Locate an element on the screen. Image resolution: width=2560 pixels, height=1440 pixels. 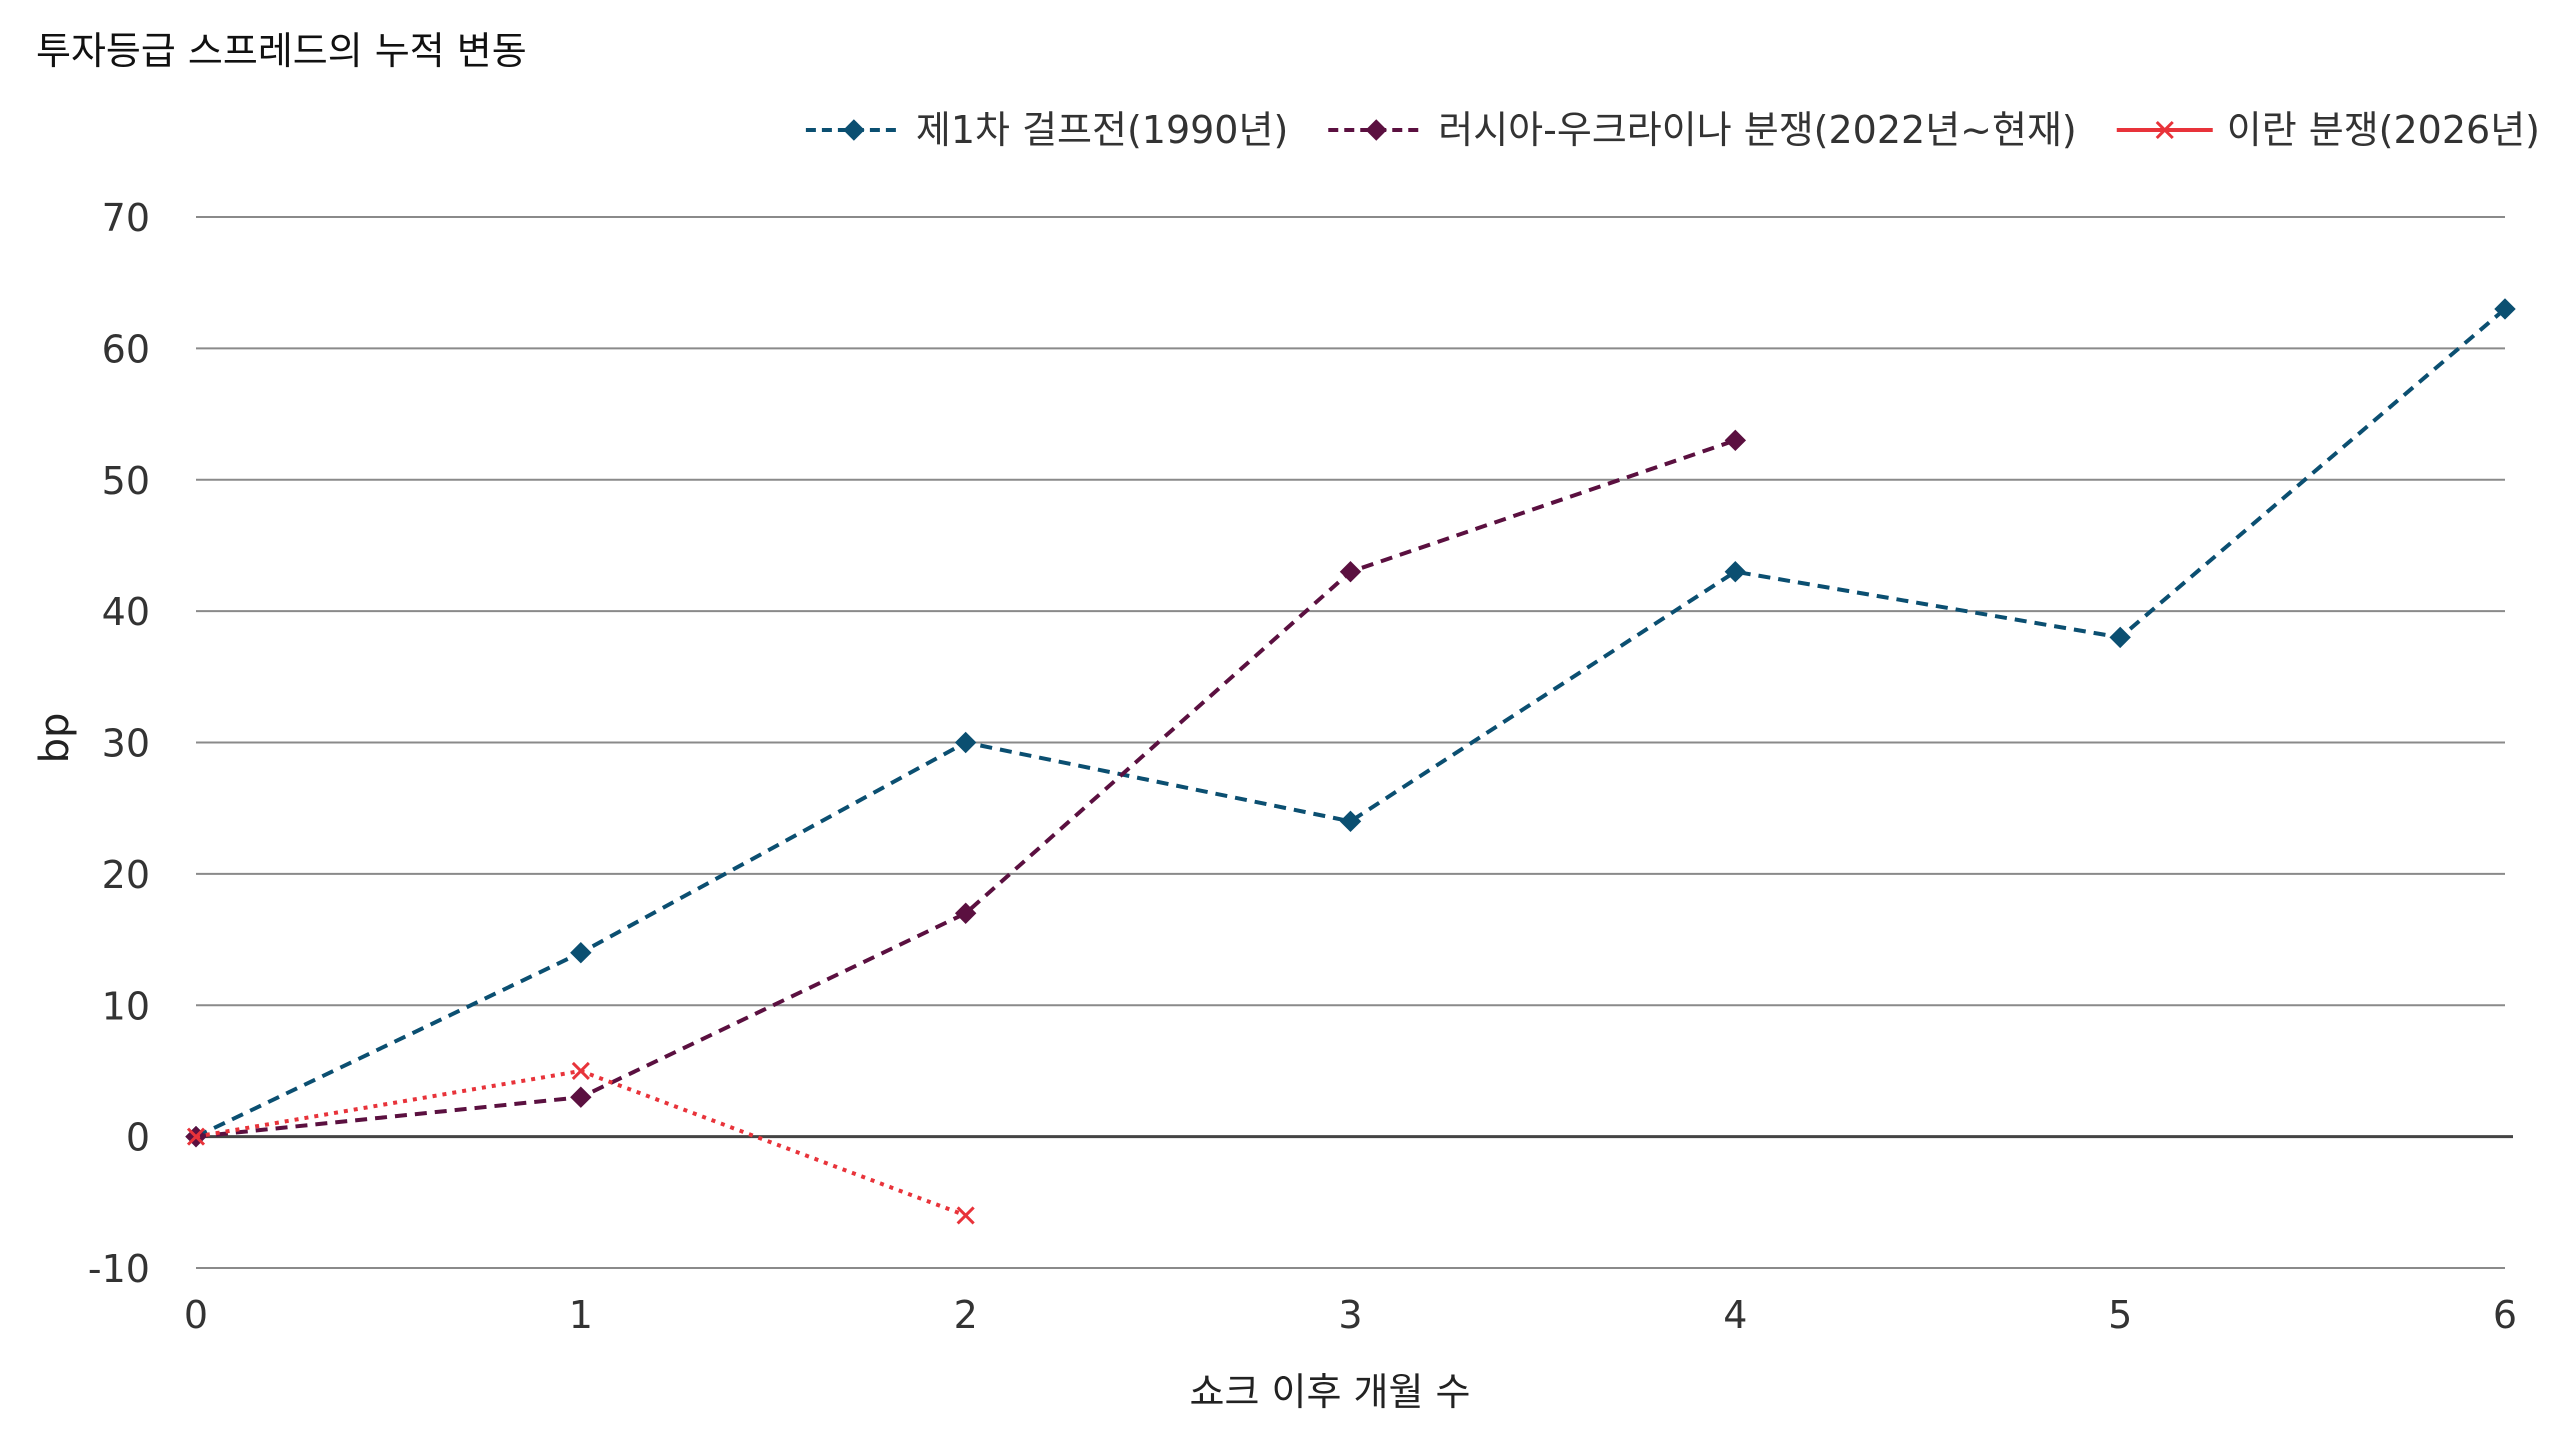
y-tick-label: 0 is located at coordinates (138, 1138).